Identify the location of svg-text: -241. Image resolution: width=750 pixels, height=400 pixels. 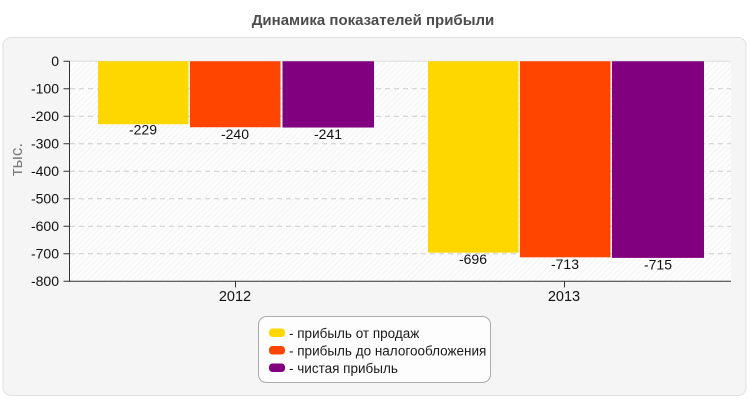
(328, 134).